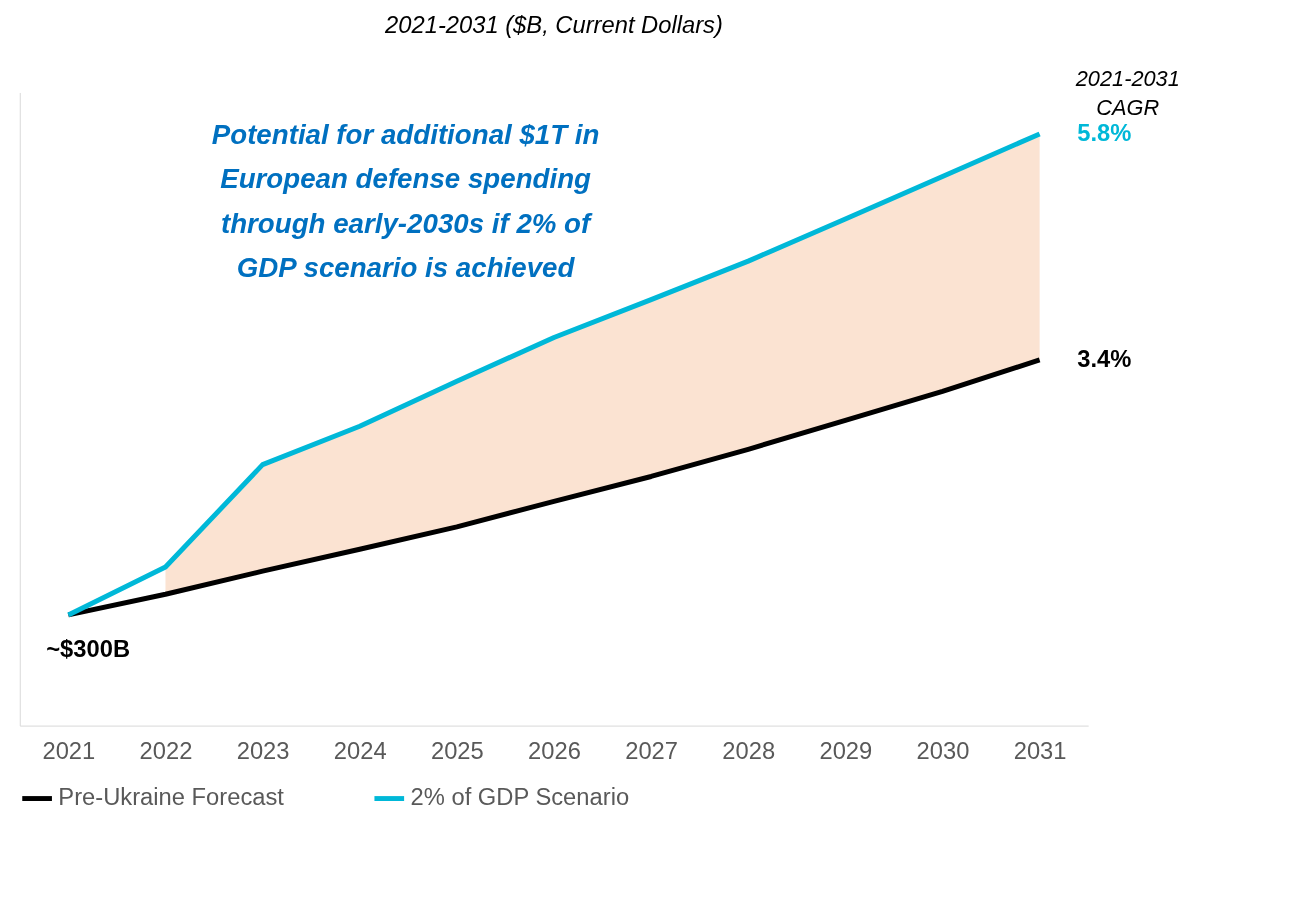 The width and height of the screenshot is (1289, 900). I want to click on x-tick-label: 2027, so click(652, 750).